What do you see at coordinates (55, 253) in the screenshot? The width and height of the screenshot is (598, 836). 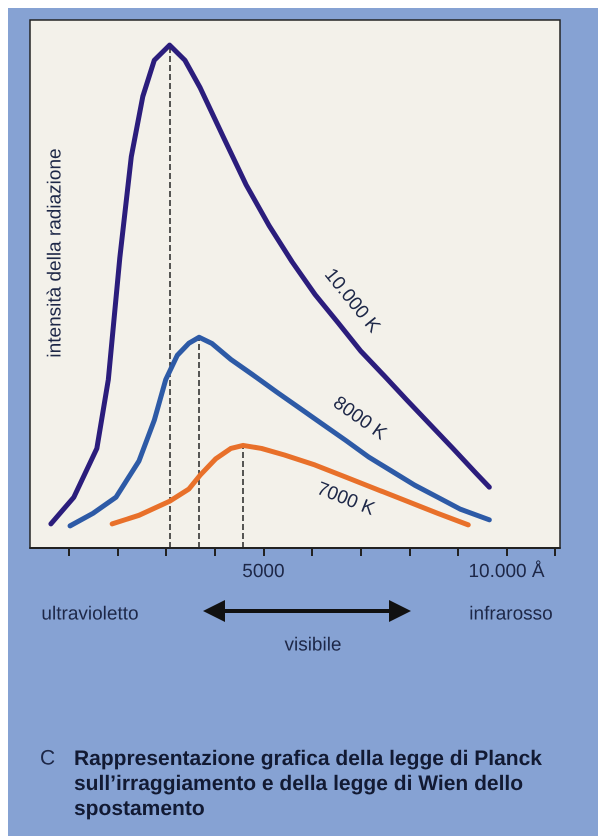 I see `y-axis-title: intensità della radiazione` at bounding box center [55, 253].